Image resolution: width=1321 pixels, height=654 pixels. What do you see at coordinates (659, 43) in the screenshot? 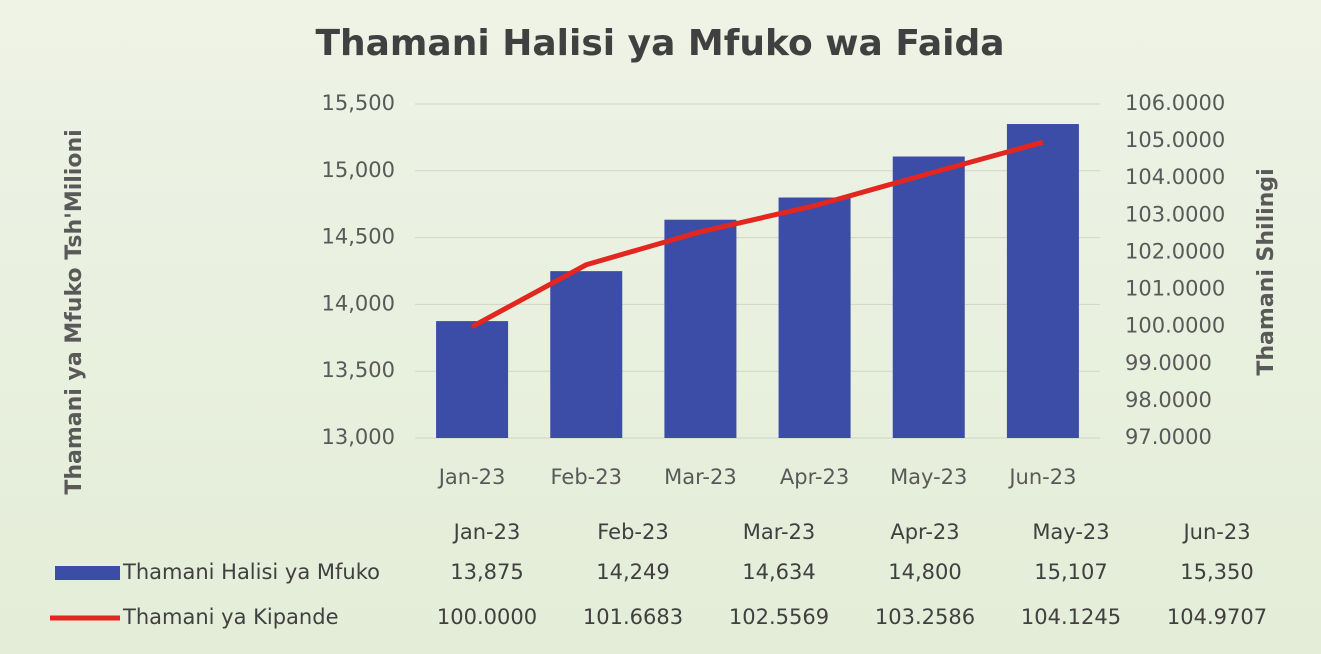
I see `chart-title: Thamani Halisi ya Mfuko wa Faida` at bounding box center [659, 43].